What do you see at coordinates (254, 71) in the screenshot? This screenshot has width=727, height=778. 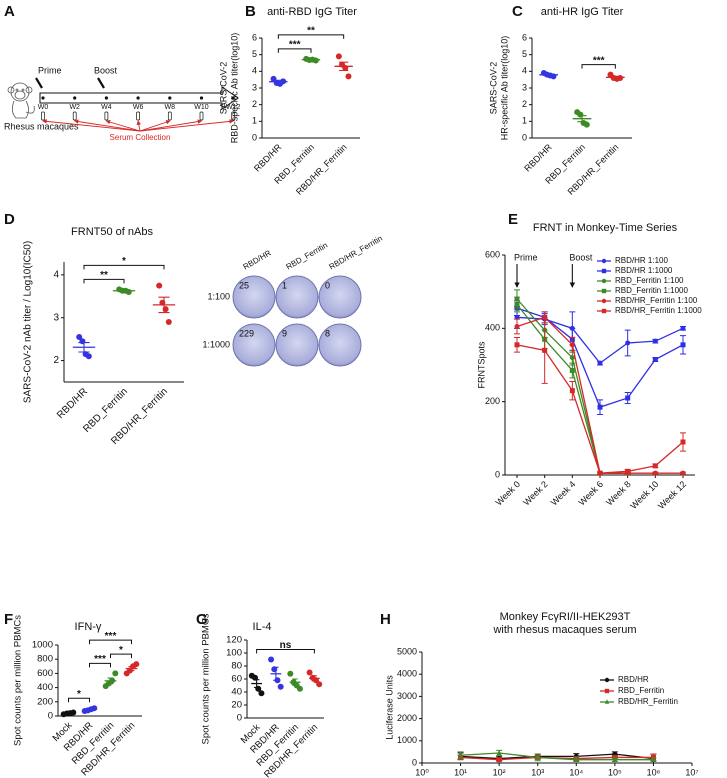 I see `y-tick-label: 4` at bounding box center [254, 71].